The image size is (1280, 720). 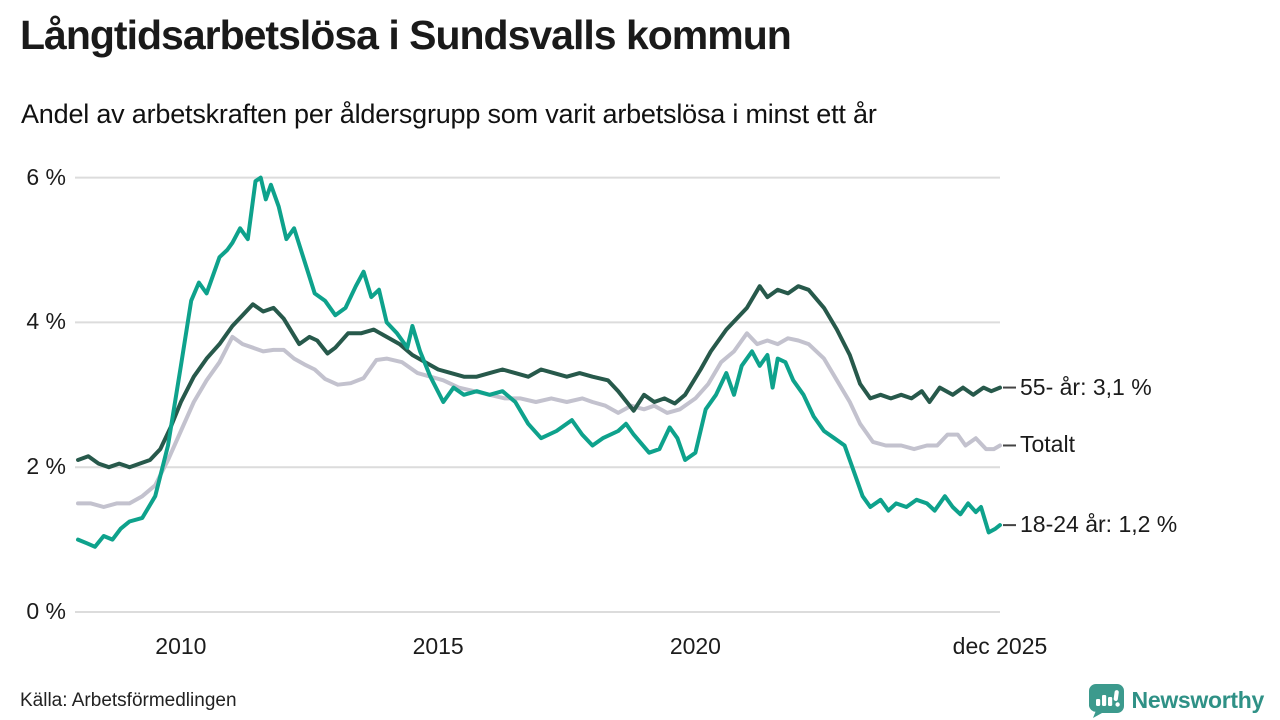 I want to click on y-axis-tick-2: 2 %, so click(x=46, y=466).